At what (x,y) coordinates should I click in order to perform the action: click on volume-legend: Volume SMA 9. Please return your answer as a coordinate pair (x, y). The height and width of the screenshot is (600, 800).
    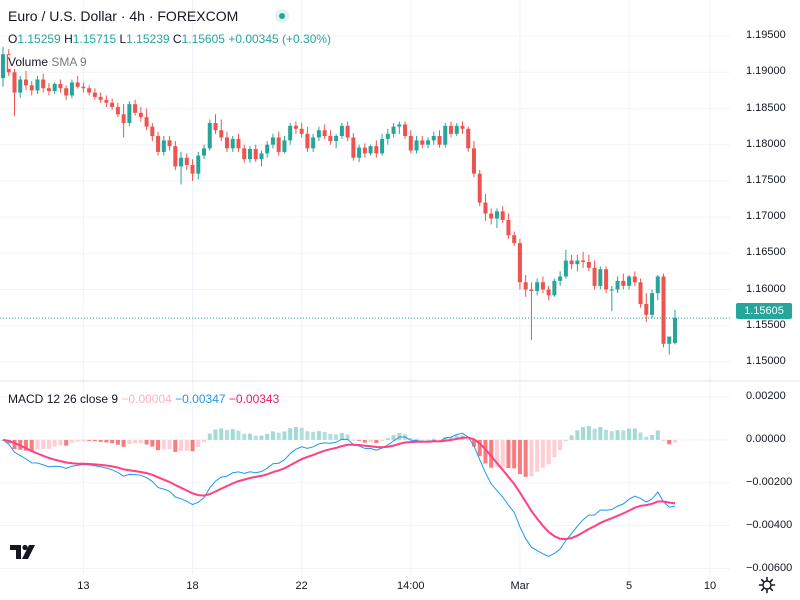
    Looking at the image, I should click on (47, 62).